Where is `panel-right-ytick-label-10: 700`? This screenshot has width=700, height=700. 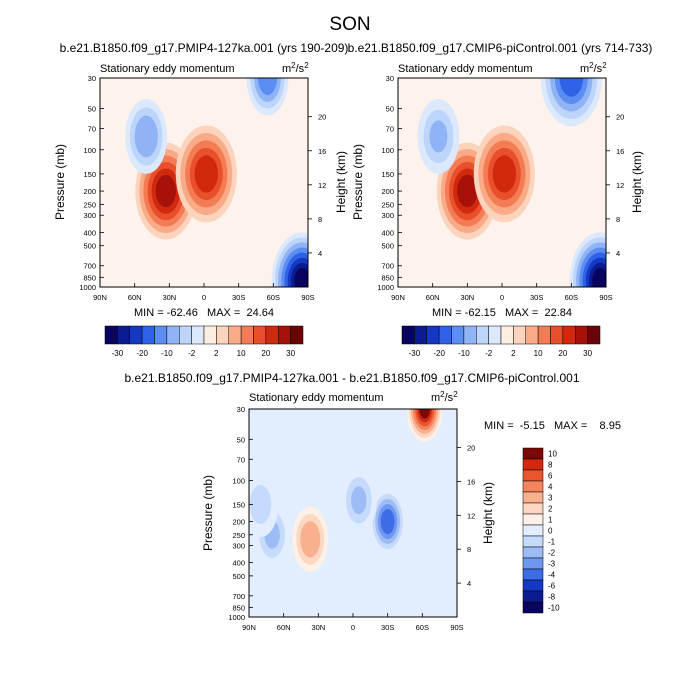 panel-right-ytick-label-10: 700 is located at coordinates (387, 266).